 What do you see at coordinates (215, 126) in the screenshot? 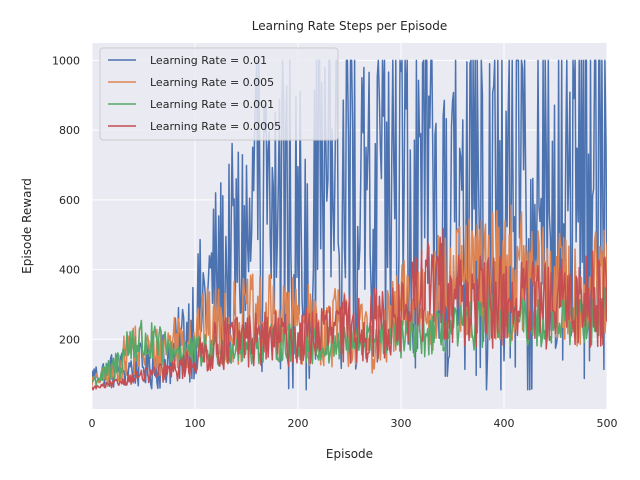
I see `legend-entry: Learning Rate = 0.0005` at bounding box center [215, 126].